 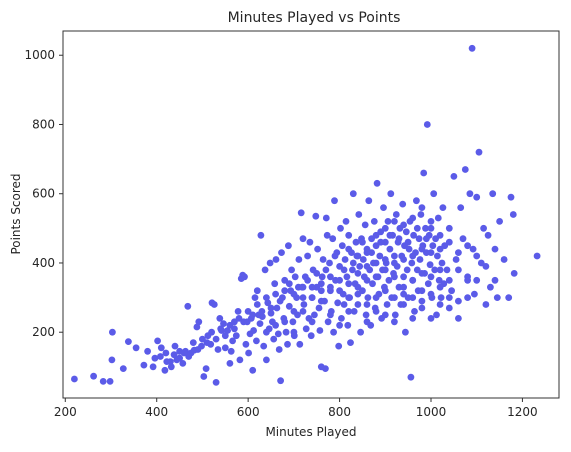 I want to click on y-tick-label: 200, so click(x=43, y=332).